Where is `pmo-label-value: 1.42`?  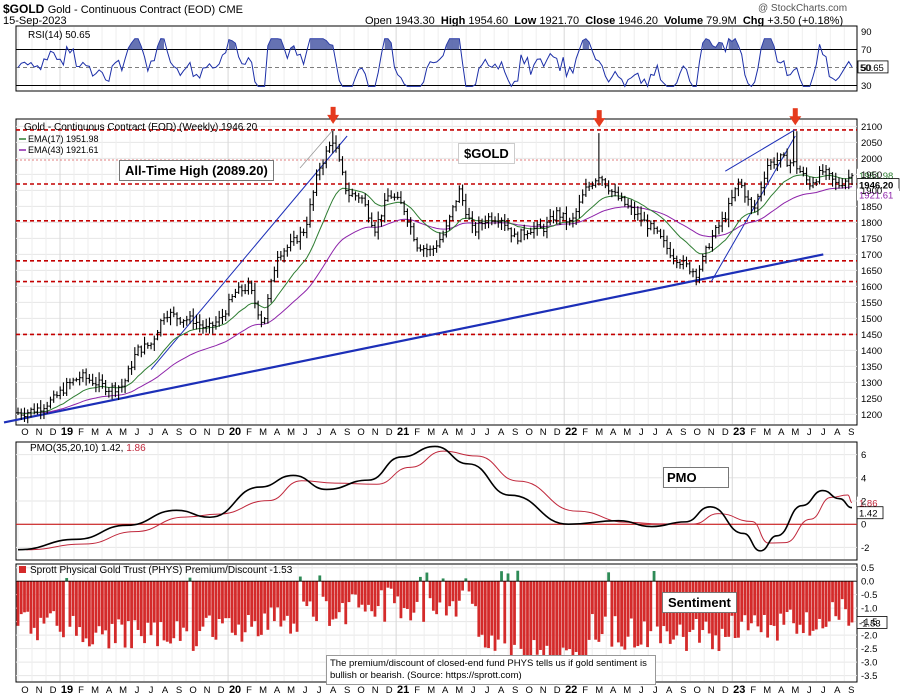 pmo-label-value: 1.42 is located at coordinates (111, 448).